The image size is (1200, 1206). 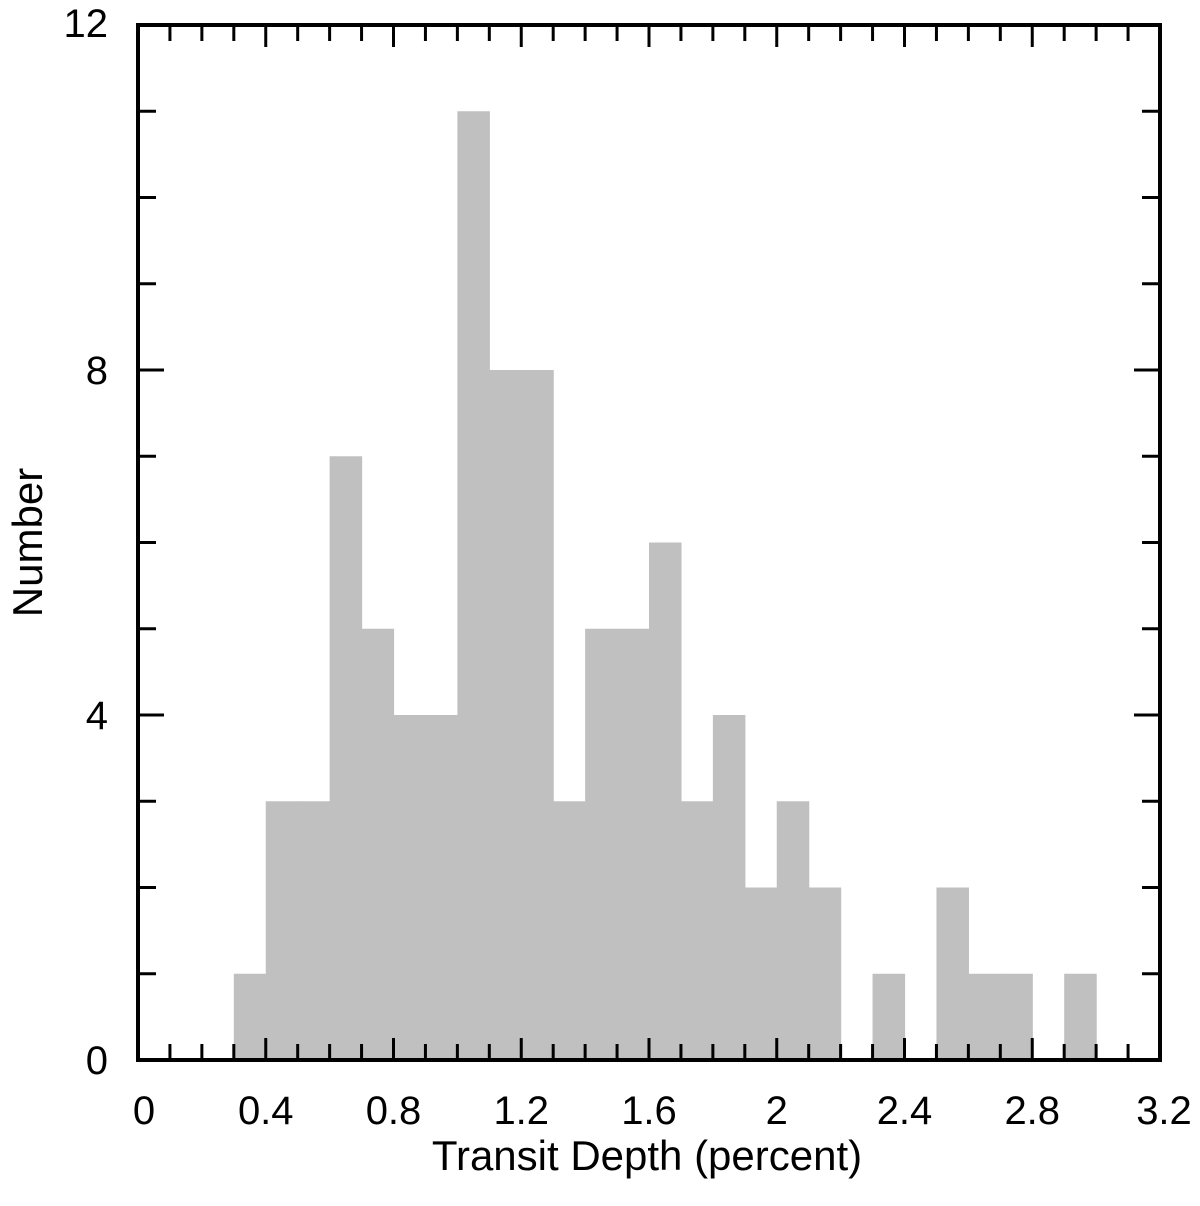 I want to click on y-axis-label: Number, so click(x=27, y=542).